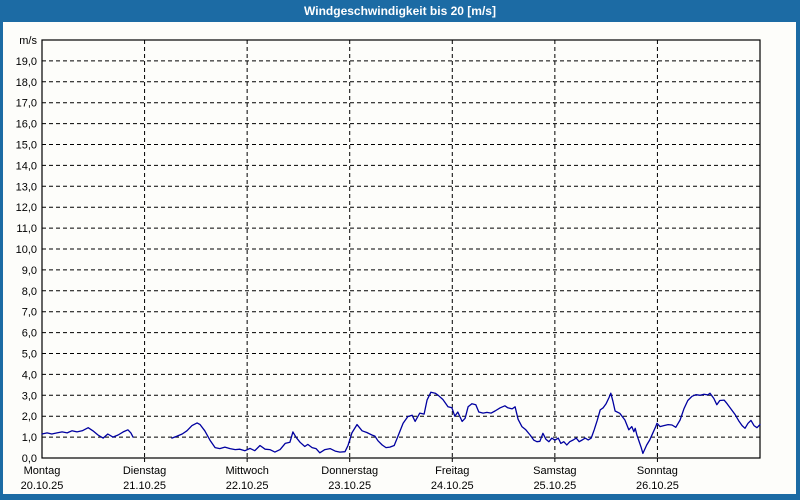  Describe the element at coordinates (29, 375) in the screenshot. I see `y-axis-tick-label: 4,0` at that location.